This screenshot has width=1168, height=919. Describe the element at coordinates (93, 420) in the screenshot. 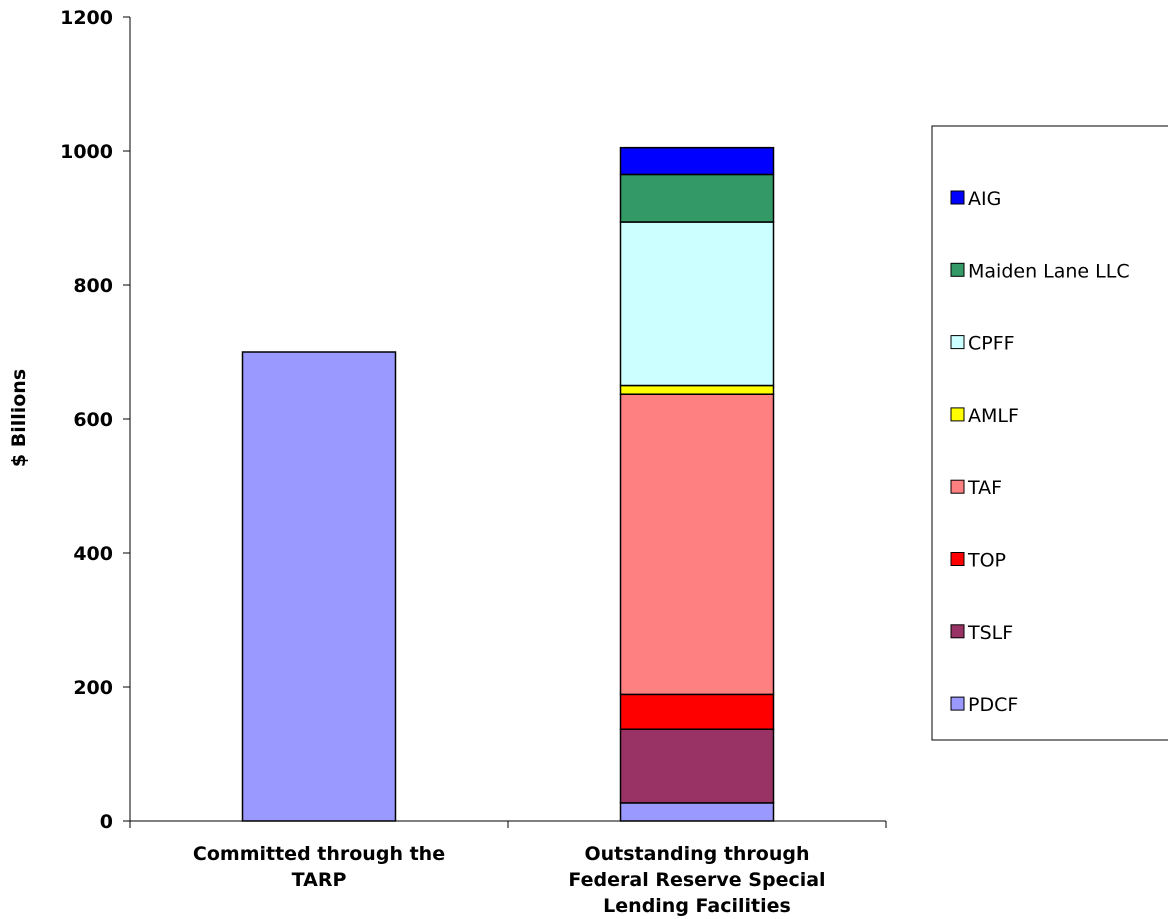

I see `y-tick-label: 600` at that location.